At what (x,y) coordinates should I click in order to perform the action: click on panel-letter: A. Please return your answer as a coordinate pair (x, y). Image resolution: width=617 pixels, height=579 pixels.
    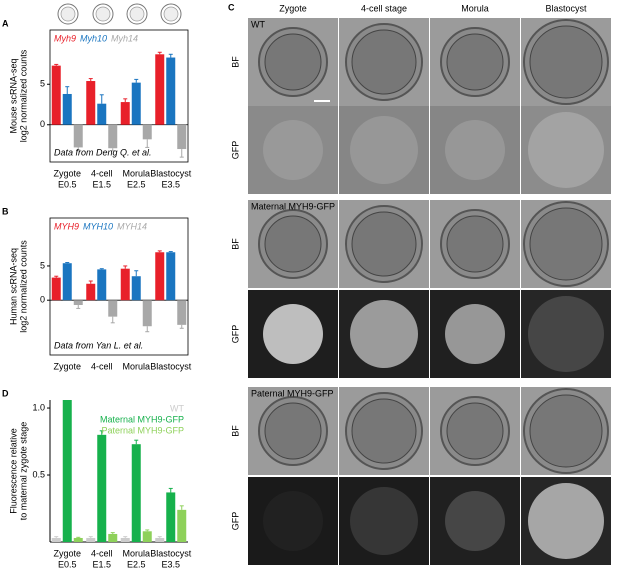
    Looking at the image, I should click on (5, 23).